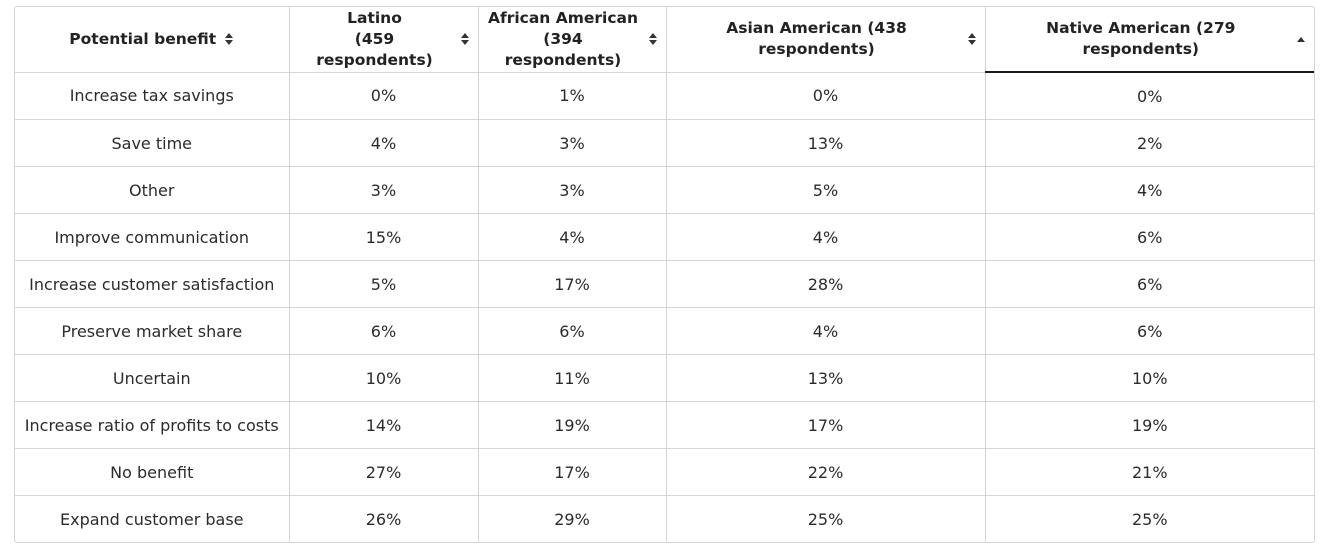 This screenshot has height=554, width=1322. Describe the element at coordinates (152, 378) in the screenshot. I see `benefit-cell: Uncertain` at that location.